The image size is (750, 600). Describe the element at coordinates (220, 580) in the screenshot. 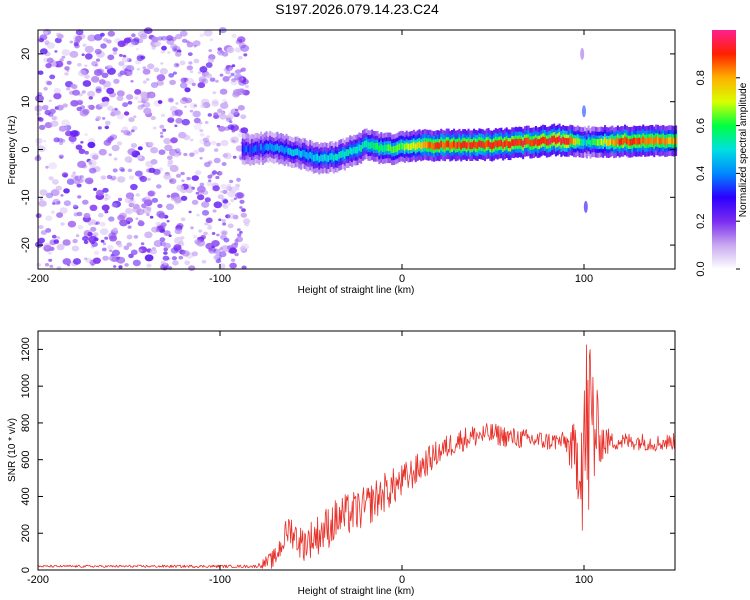

I see `snr-x-tick-label: -100` at that location.